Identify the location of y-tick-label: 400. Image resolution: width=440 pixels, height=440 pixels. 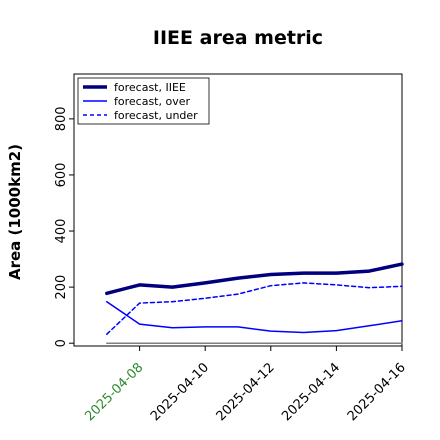
(61, 231).